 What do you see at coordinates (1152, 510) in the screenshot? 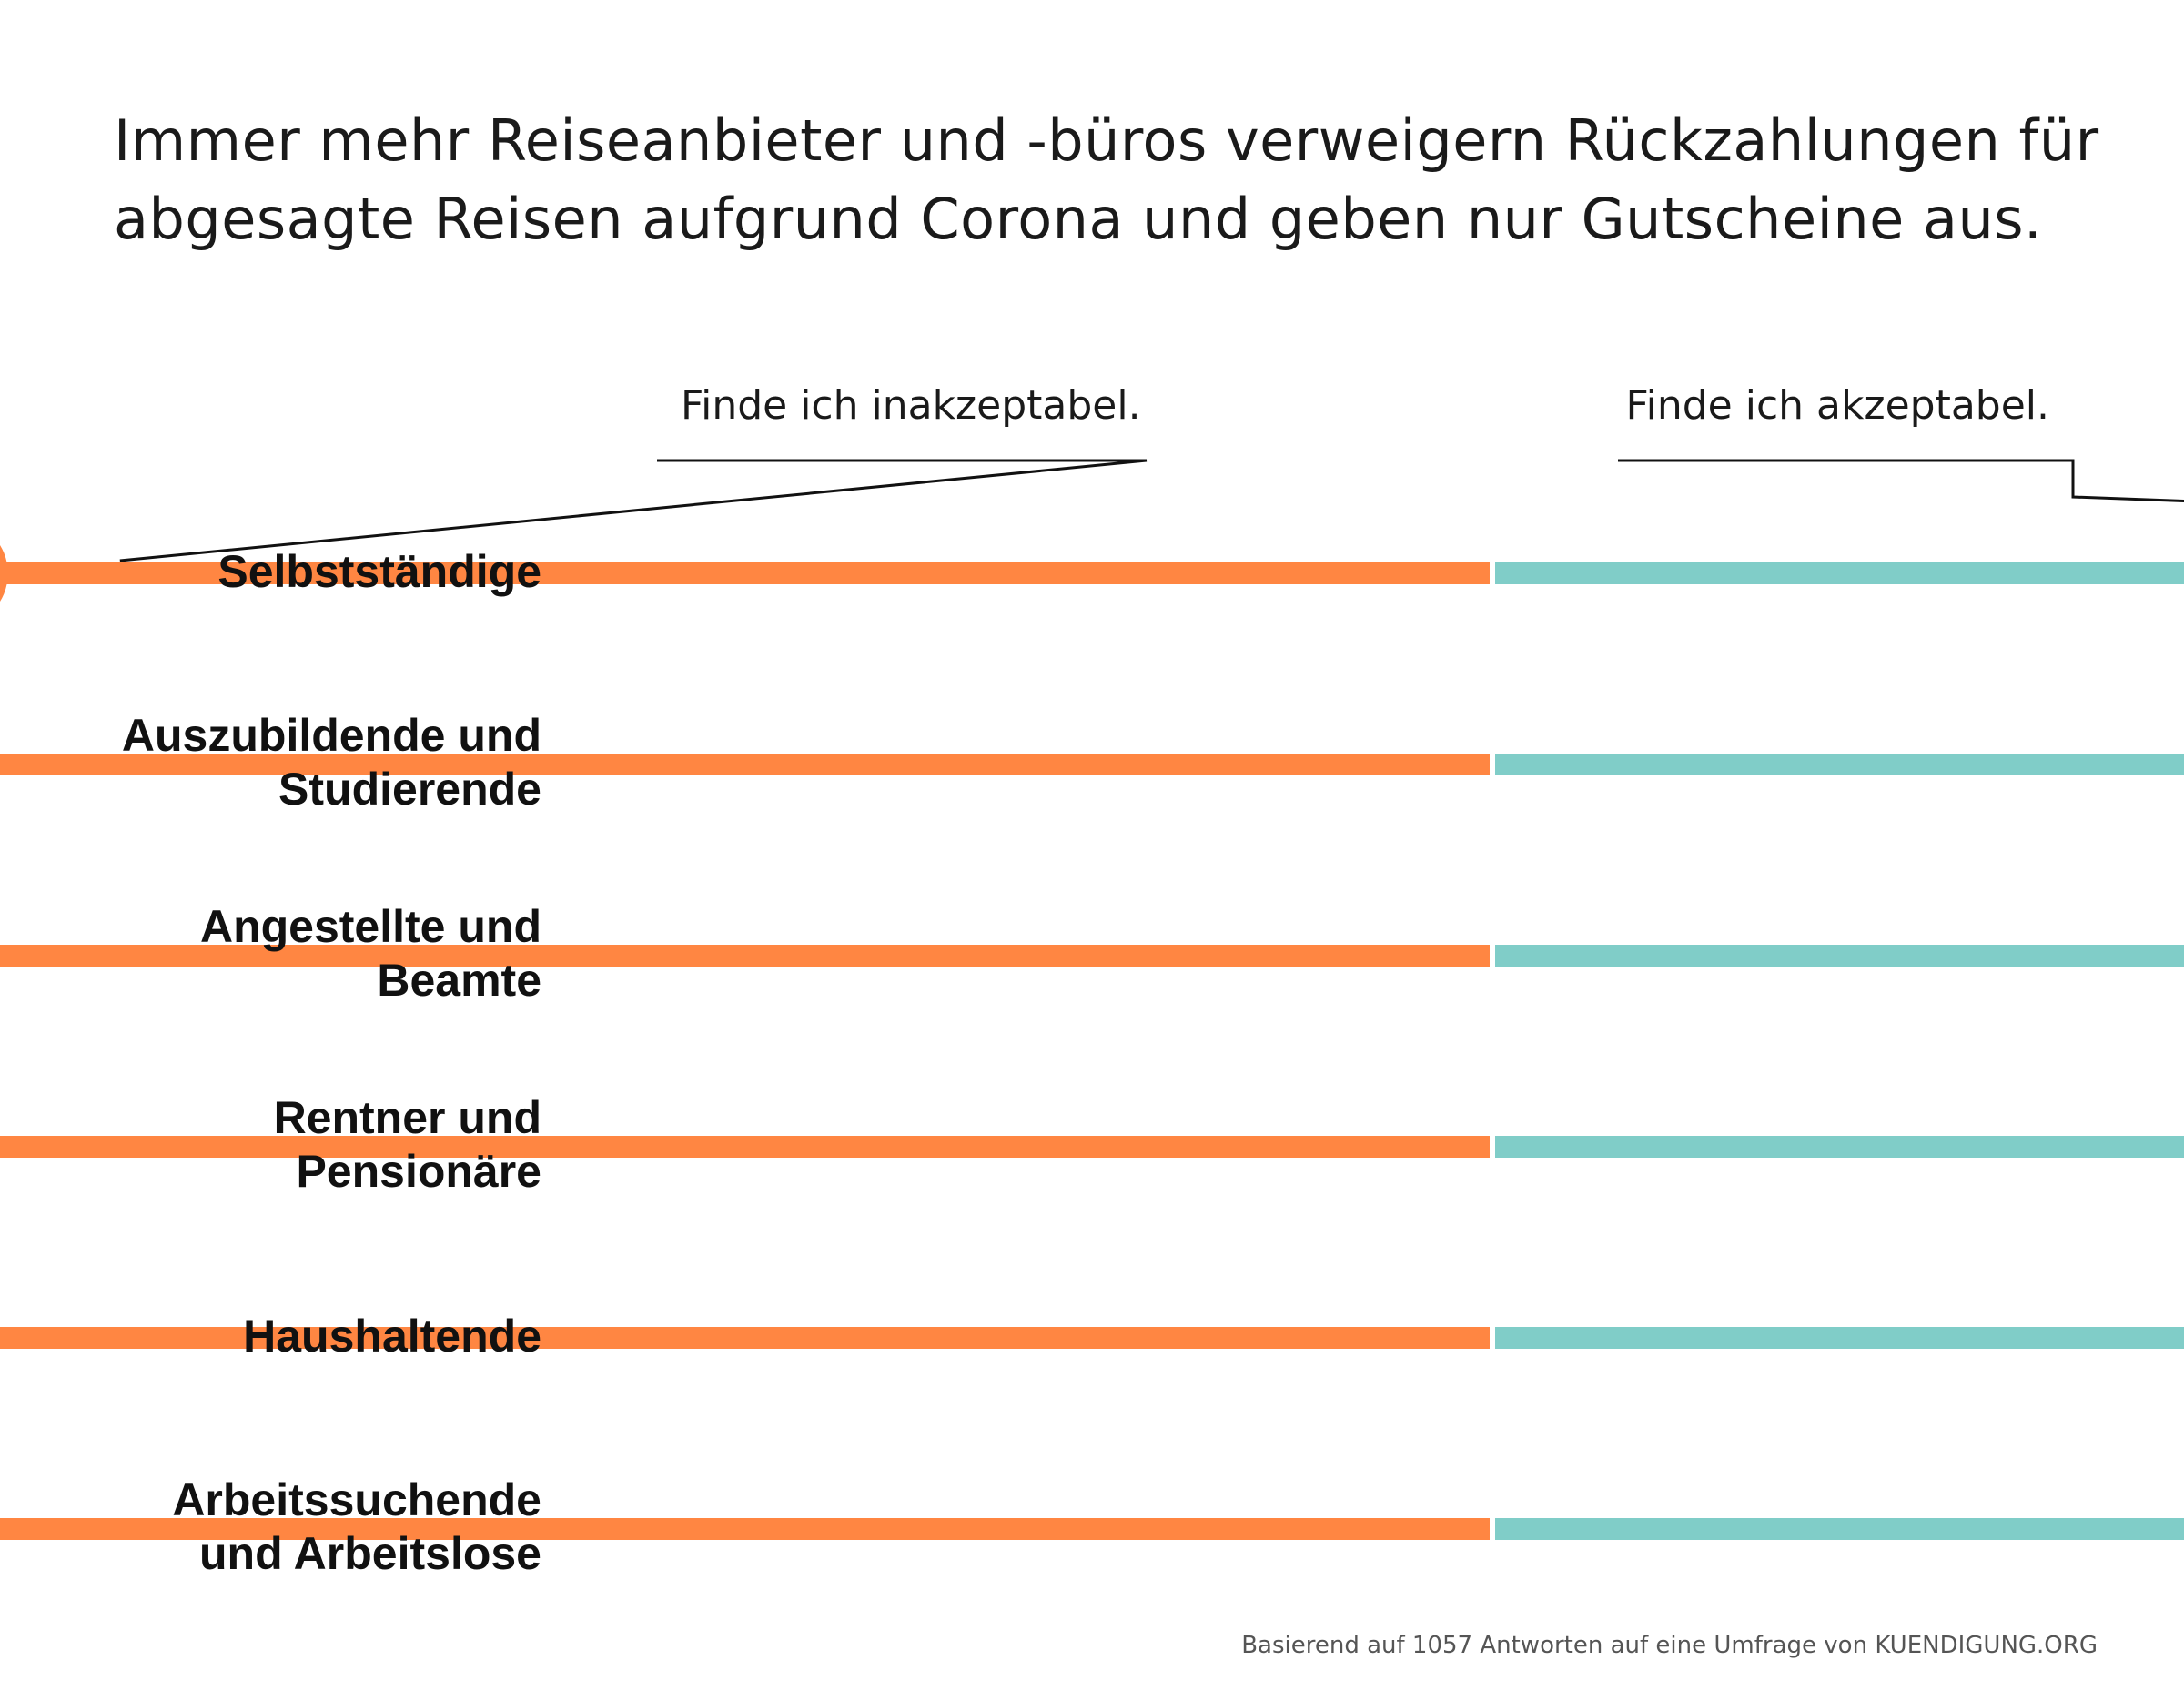
I see `legend-callouts` at bounding box center [1152, 510].